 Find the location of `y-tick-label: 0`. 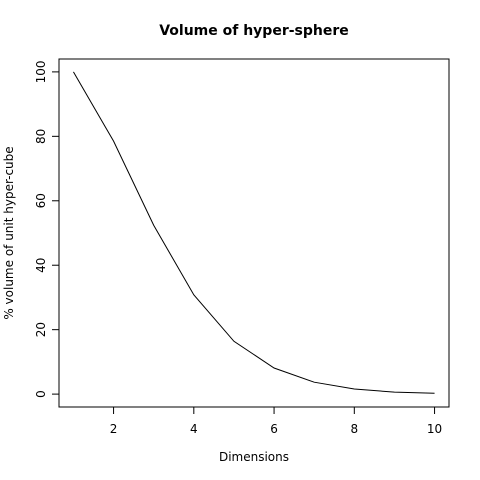

y-tick-label: 0 is located at coordinates (41, 394).